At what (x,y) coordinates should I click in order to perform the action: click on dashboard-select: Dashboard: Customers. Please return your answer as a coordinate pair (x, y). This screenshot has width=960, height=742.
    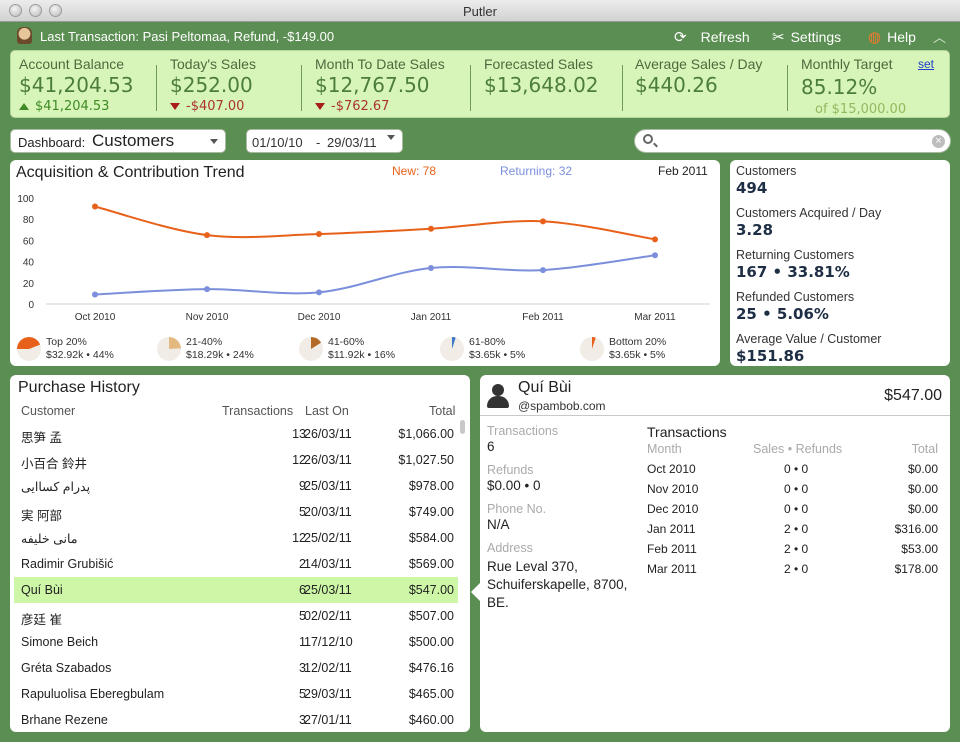
    Looking at the image, I should click on (118, 141).